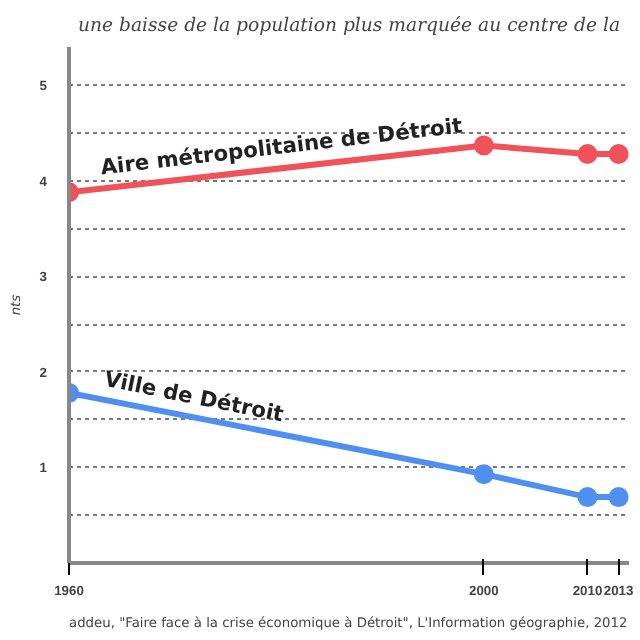  I want to click on text: Aire métropolitaine de Détroit, so click(281, 146).